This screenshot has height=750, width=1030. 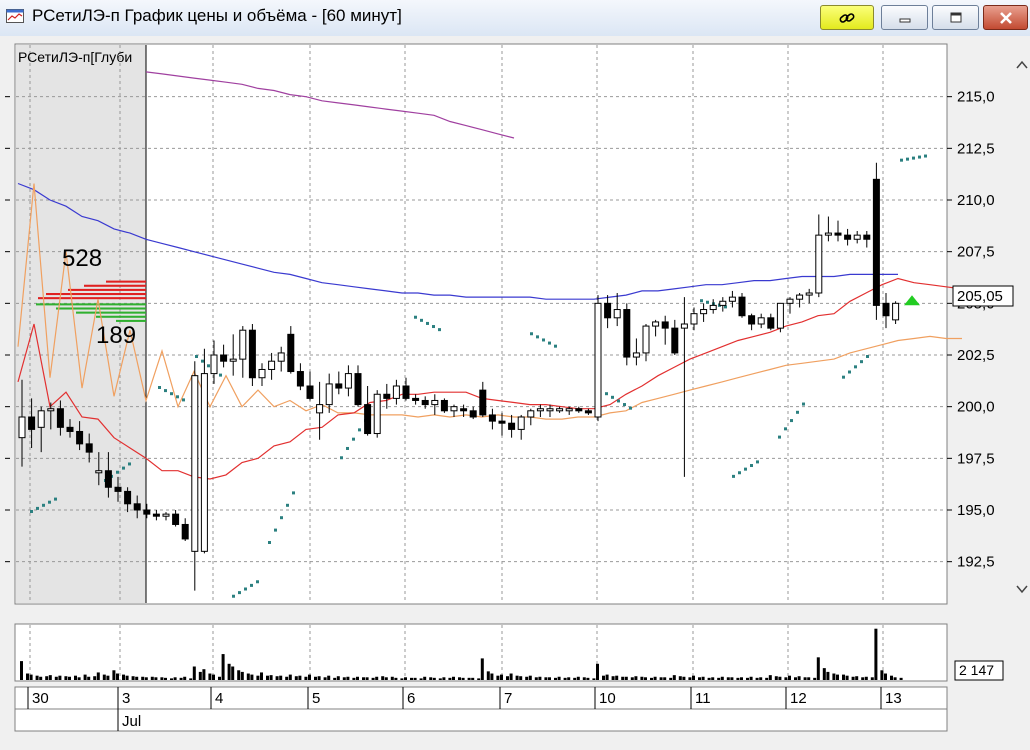 I want to click on sma-blue-line, so click(x=457, y=241).